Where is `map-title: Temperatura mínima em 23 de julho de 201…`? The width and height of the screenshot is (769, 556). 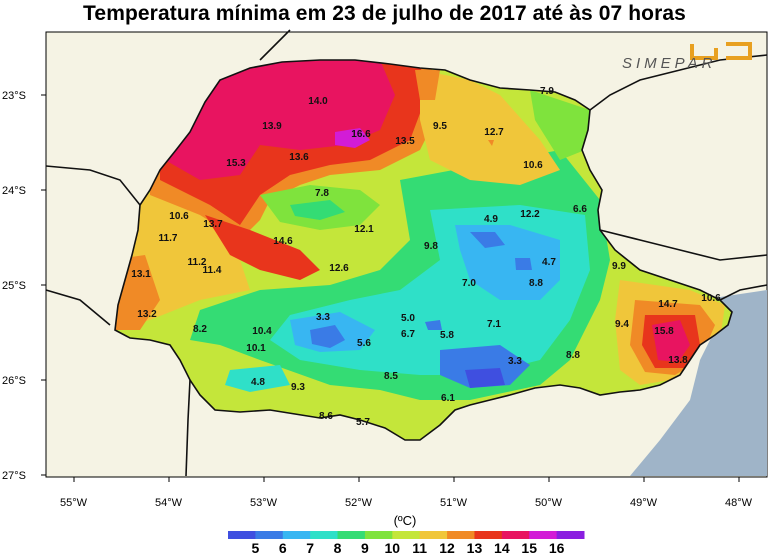 map-title: Temperatura mínima em 23 de julho de 201… is located at coordinates (384, 13).